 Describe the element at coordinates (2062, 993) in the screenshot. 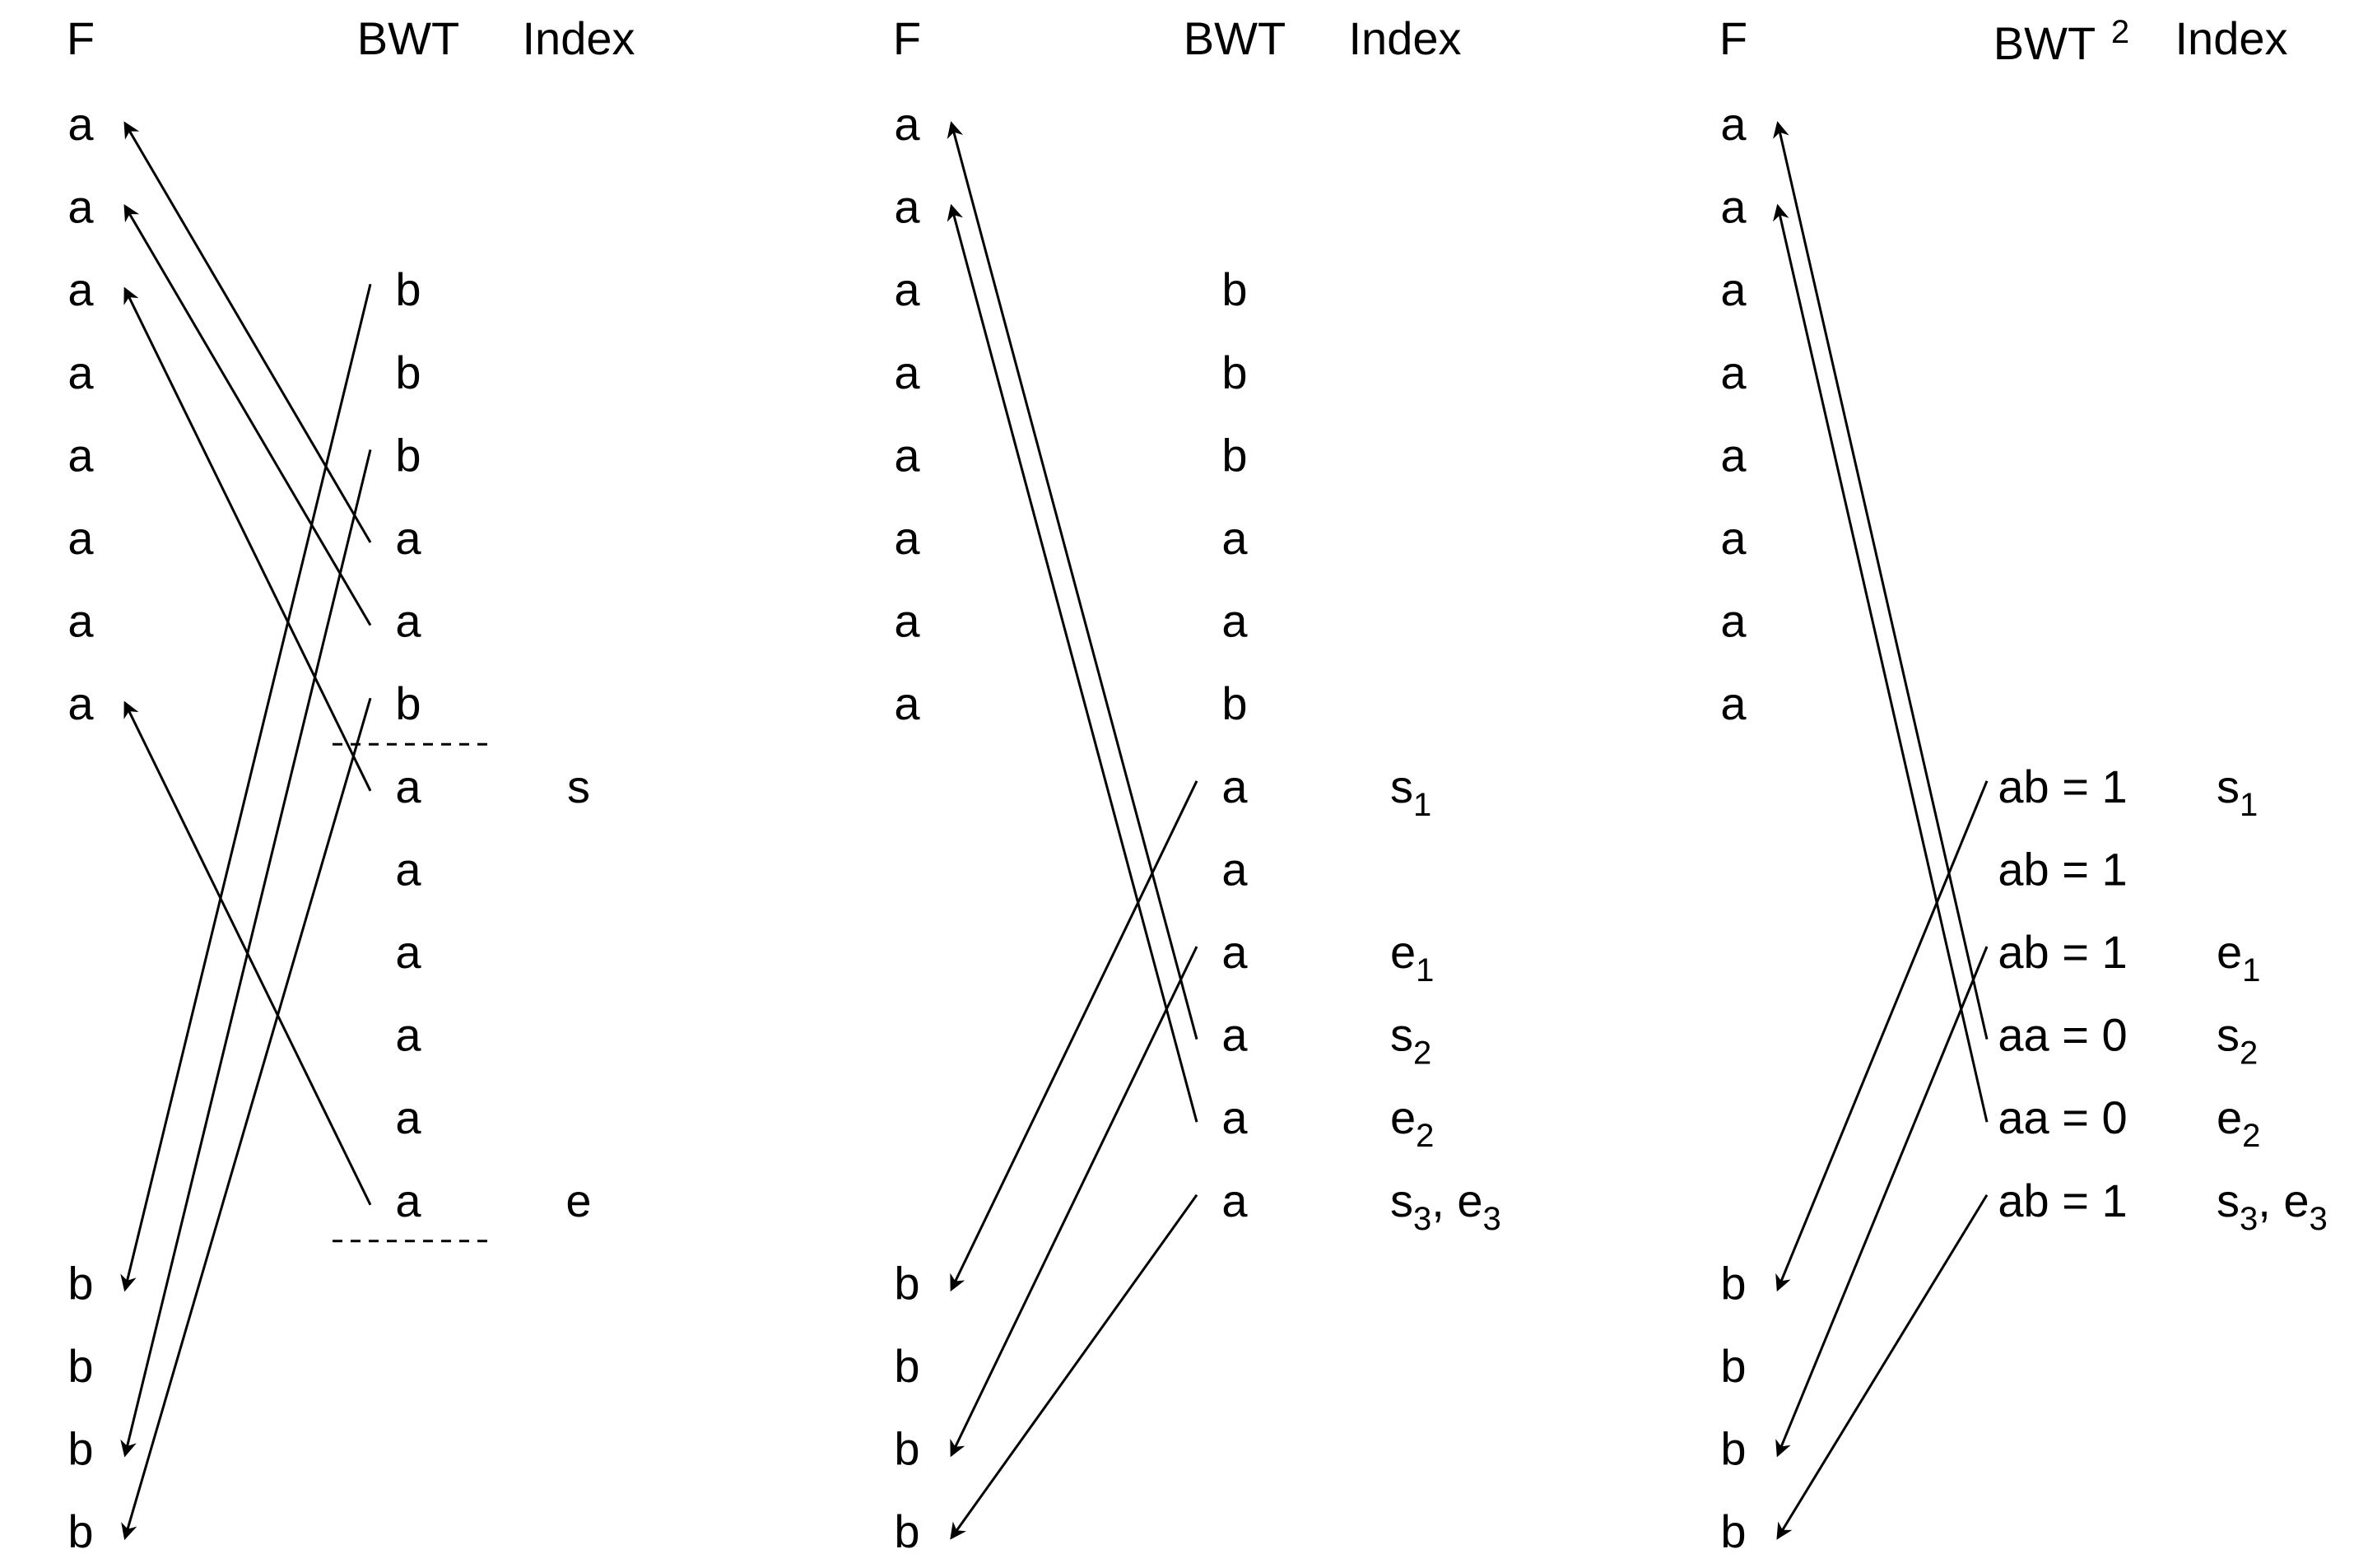

I see `bwt-column: ab = 1 ab = 1 ab = 1 aa = 0 aa = 0 ab = 1` at that location.